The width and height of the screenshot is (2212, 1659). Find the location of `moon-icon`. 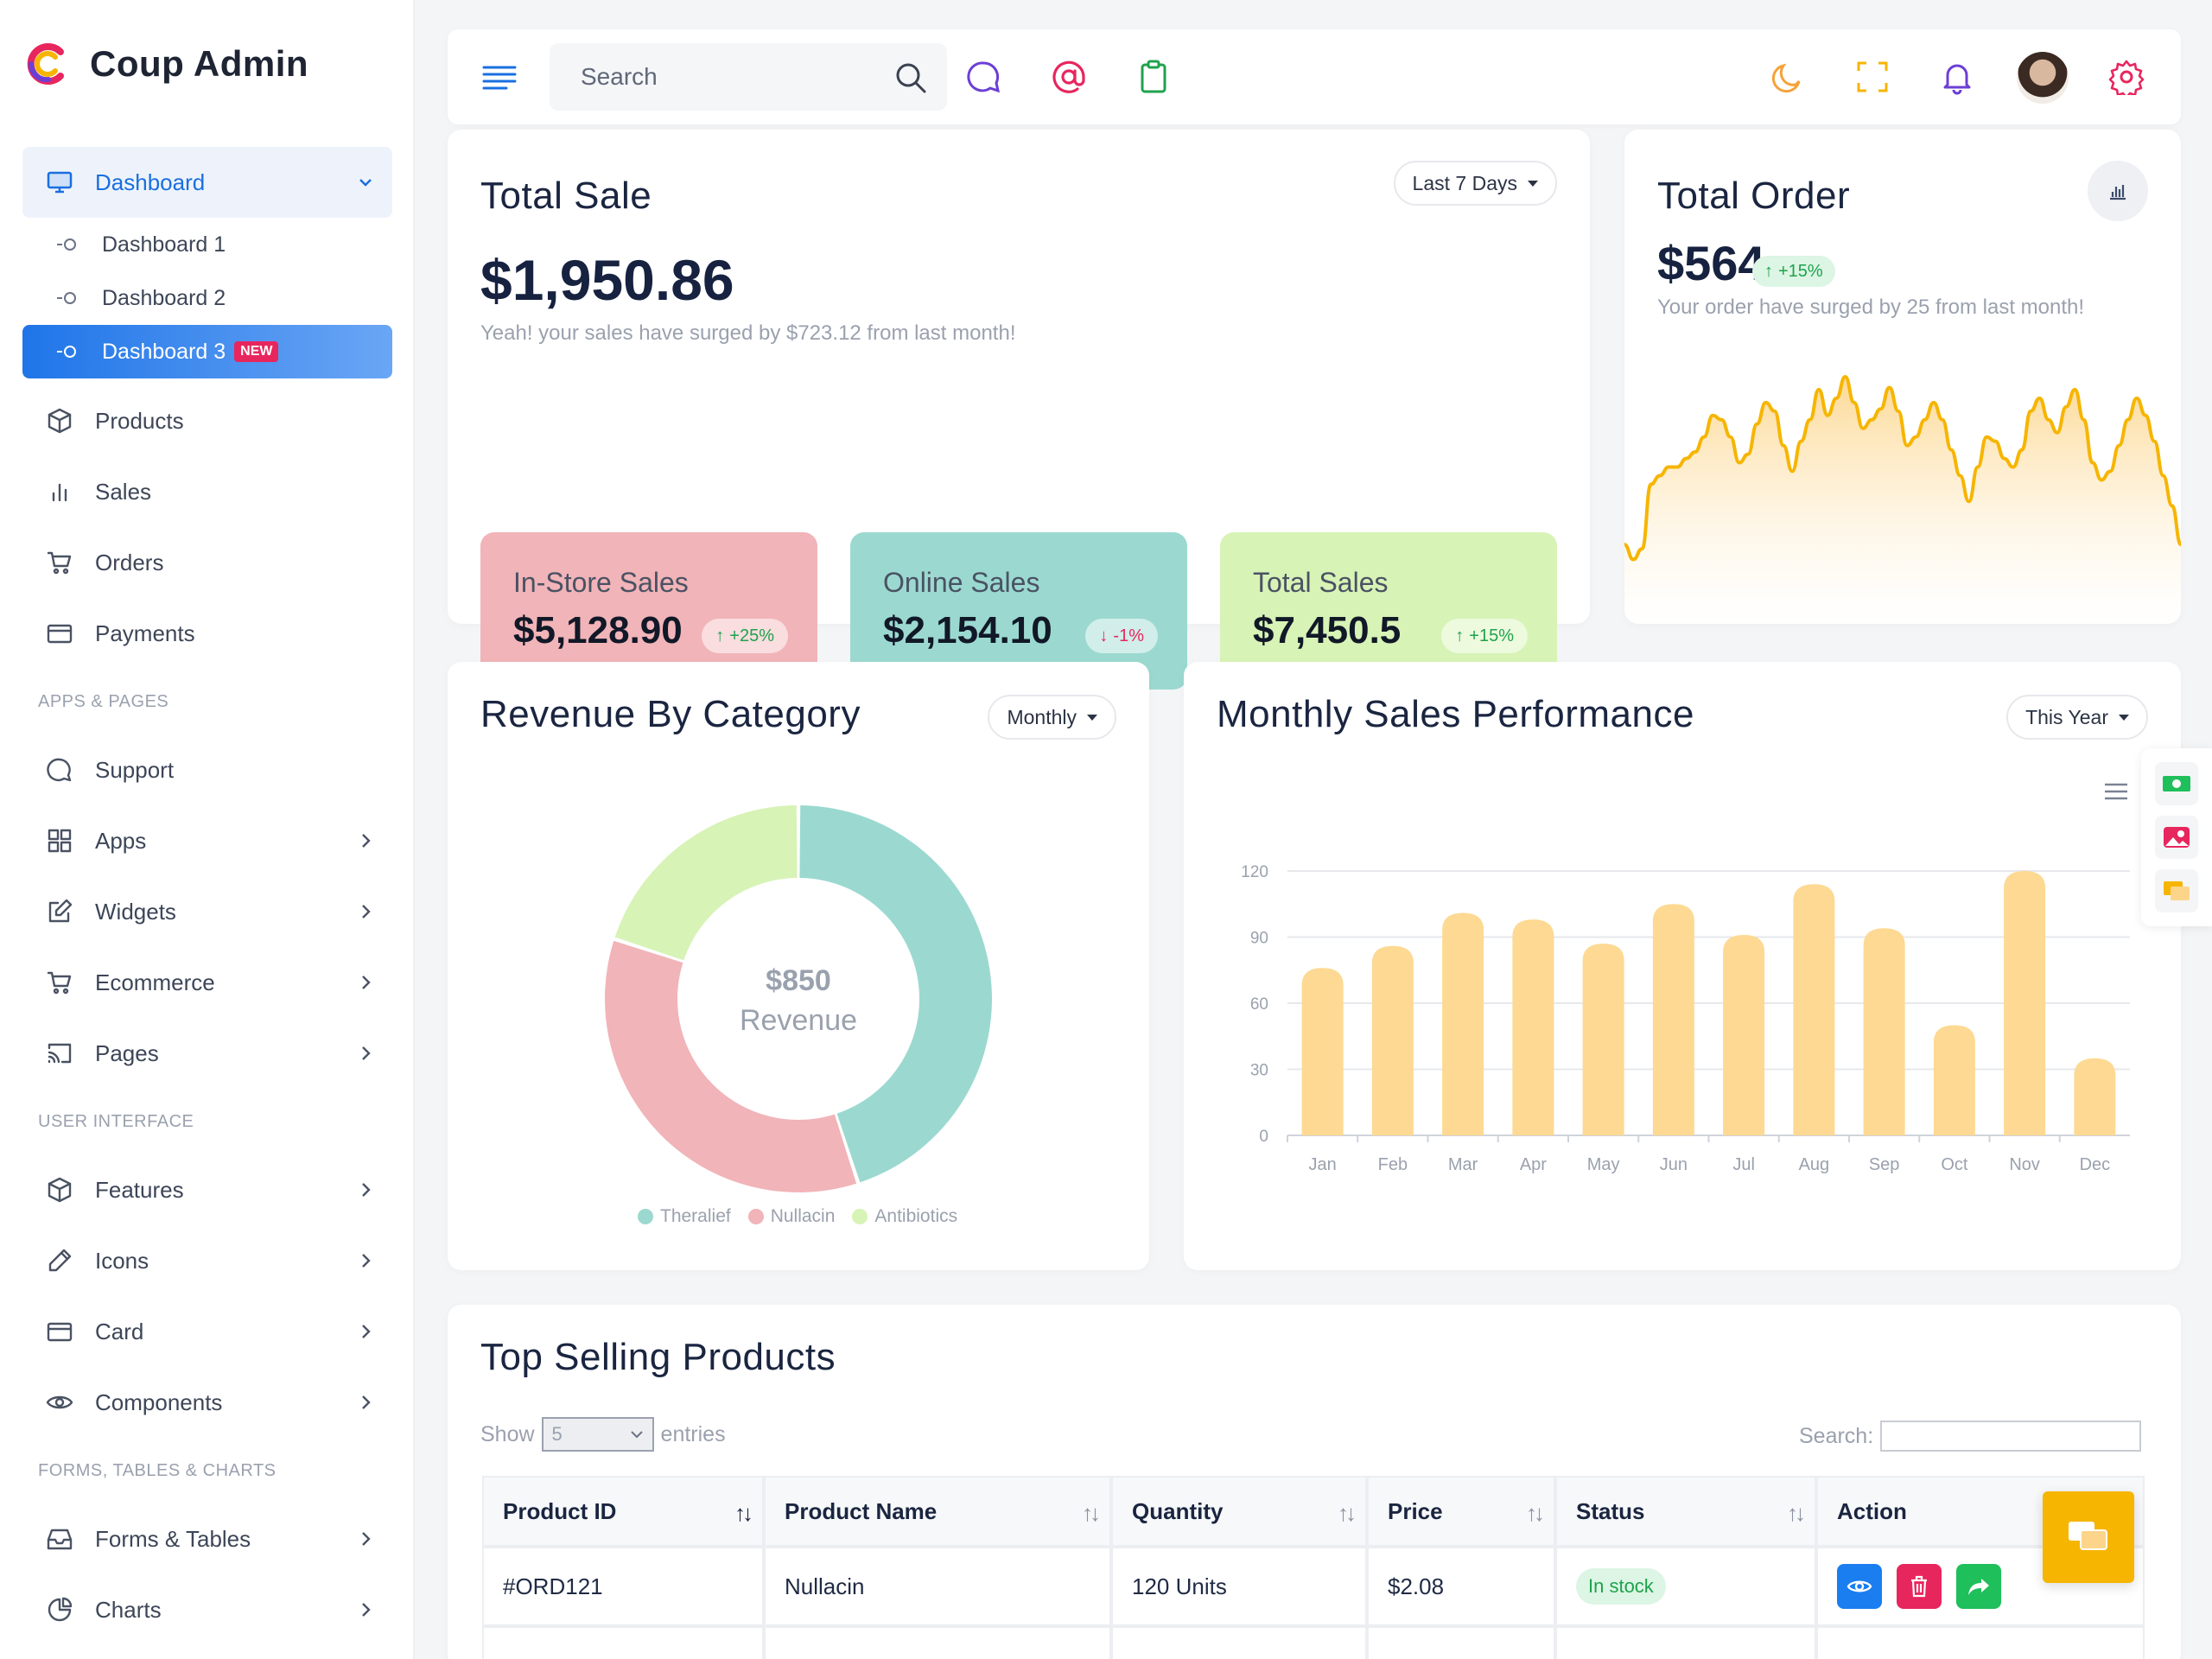

moon-icon is located at coordinates (1788, 77).